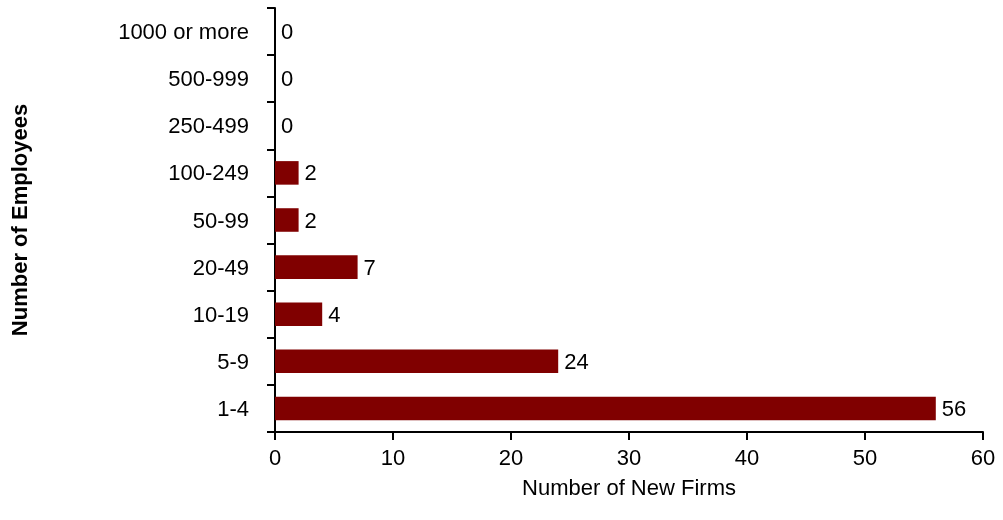  What do you see at coordinates (220, 267) in the screenshot?
I see `y-tick-label: 20-49` at bounding box center [220, 267].